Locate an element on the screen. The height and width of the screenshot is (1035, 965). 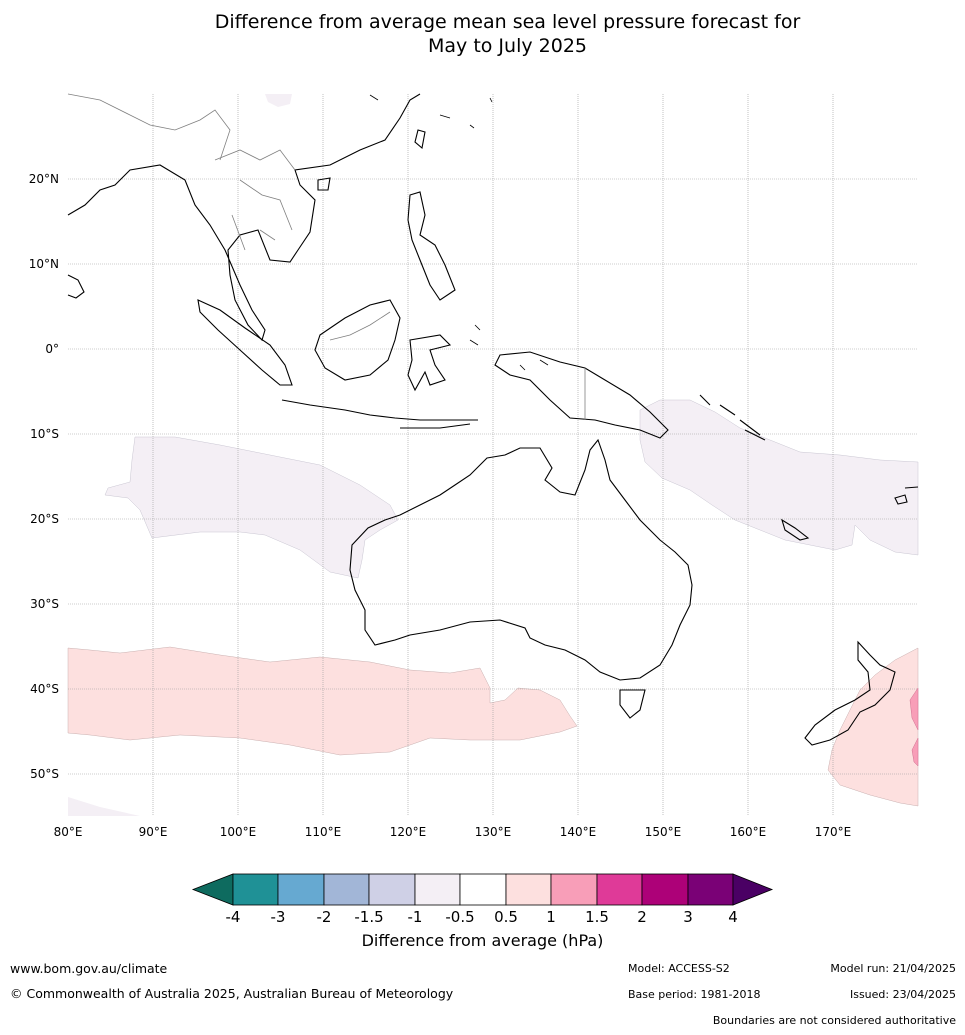
longitude-label: 160°E is located at coordinates (748, 832).